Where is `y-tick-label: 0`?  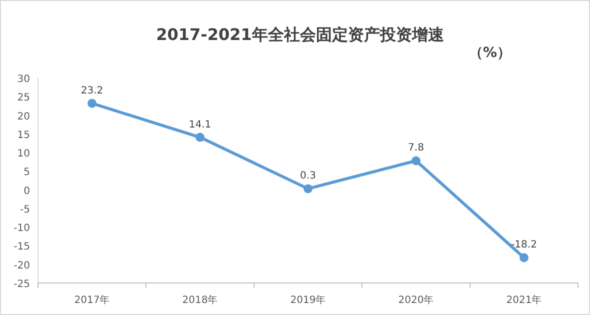 y-tick-label: 0 is located at coordinates (27, 191).